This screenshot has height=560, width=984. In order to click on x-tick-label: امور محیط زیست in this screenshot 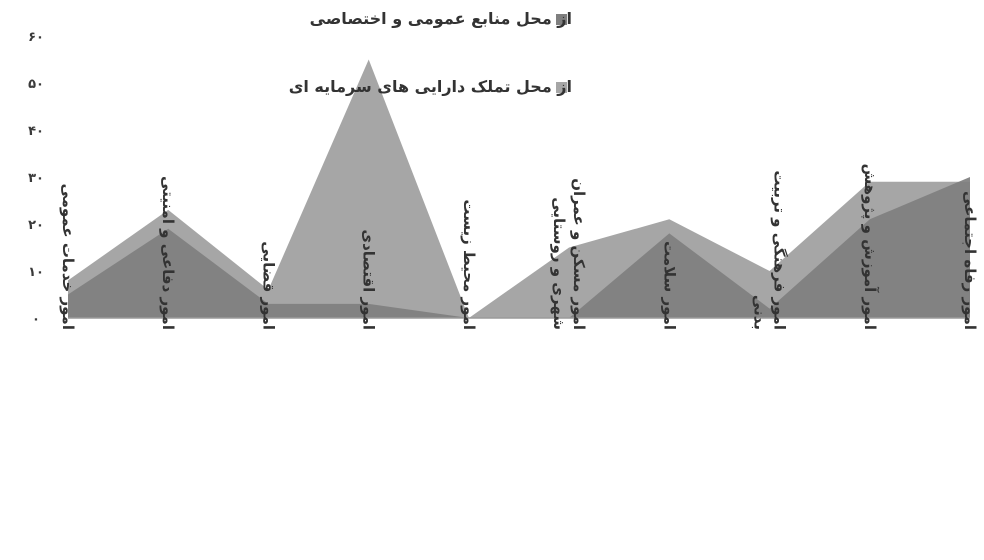, I will do `click(469, 264)`.